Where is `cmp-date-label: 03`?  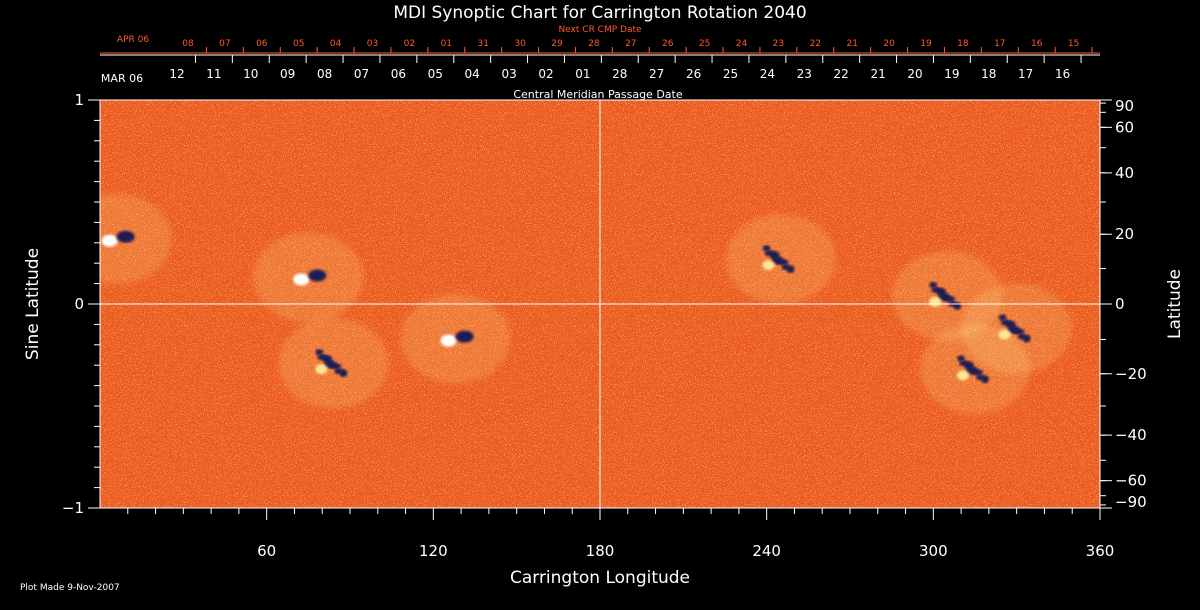
cmp-date-label: 03 is located at coordinates (508, 74).